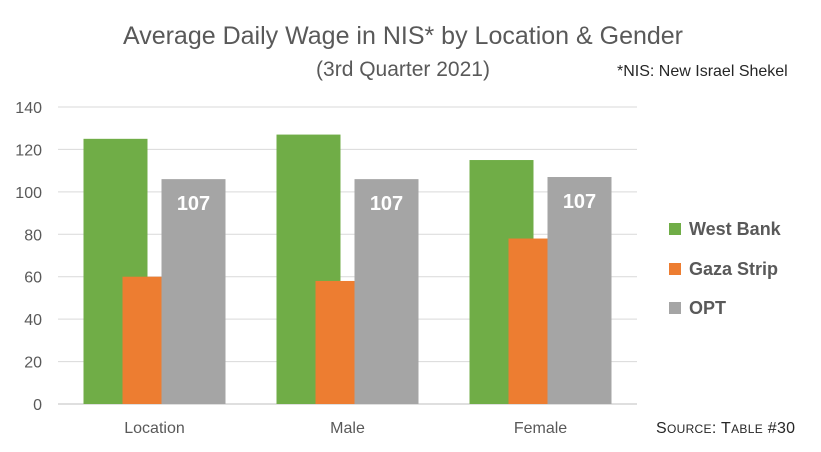  I want to click on bar-opt-male, so click(386, 291).